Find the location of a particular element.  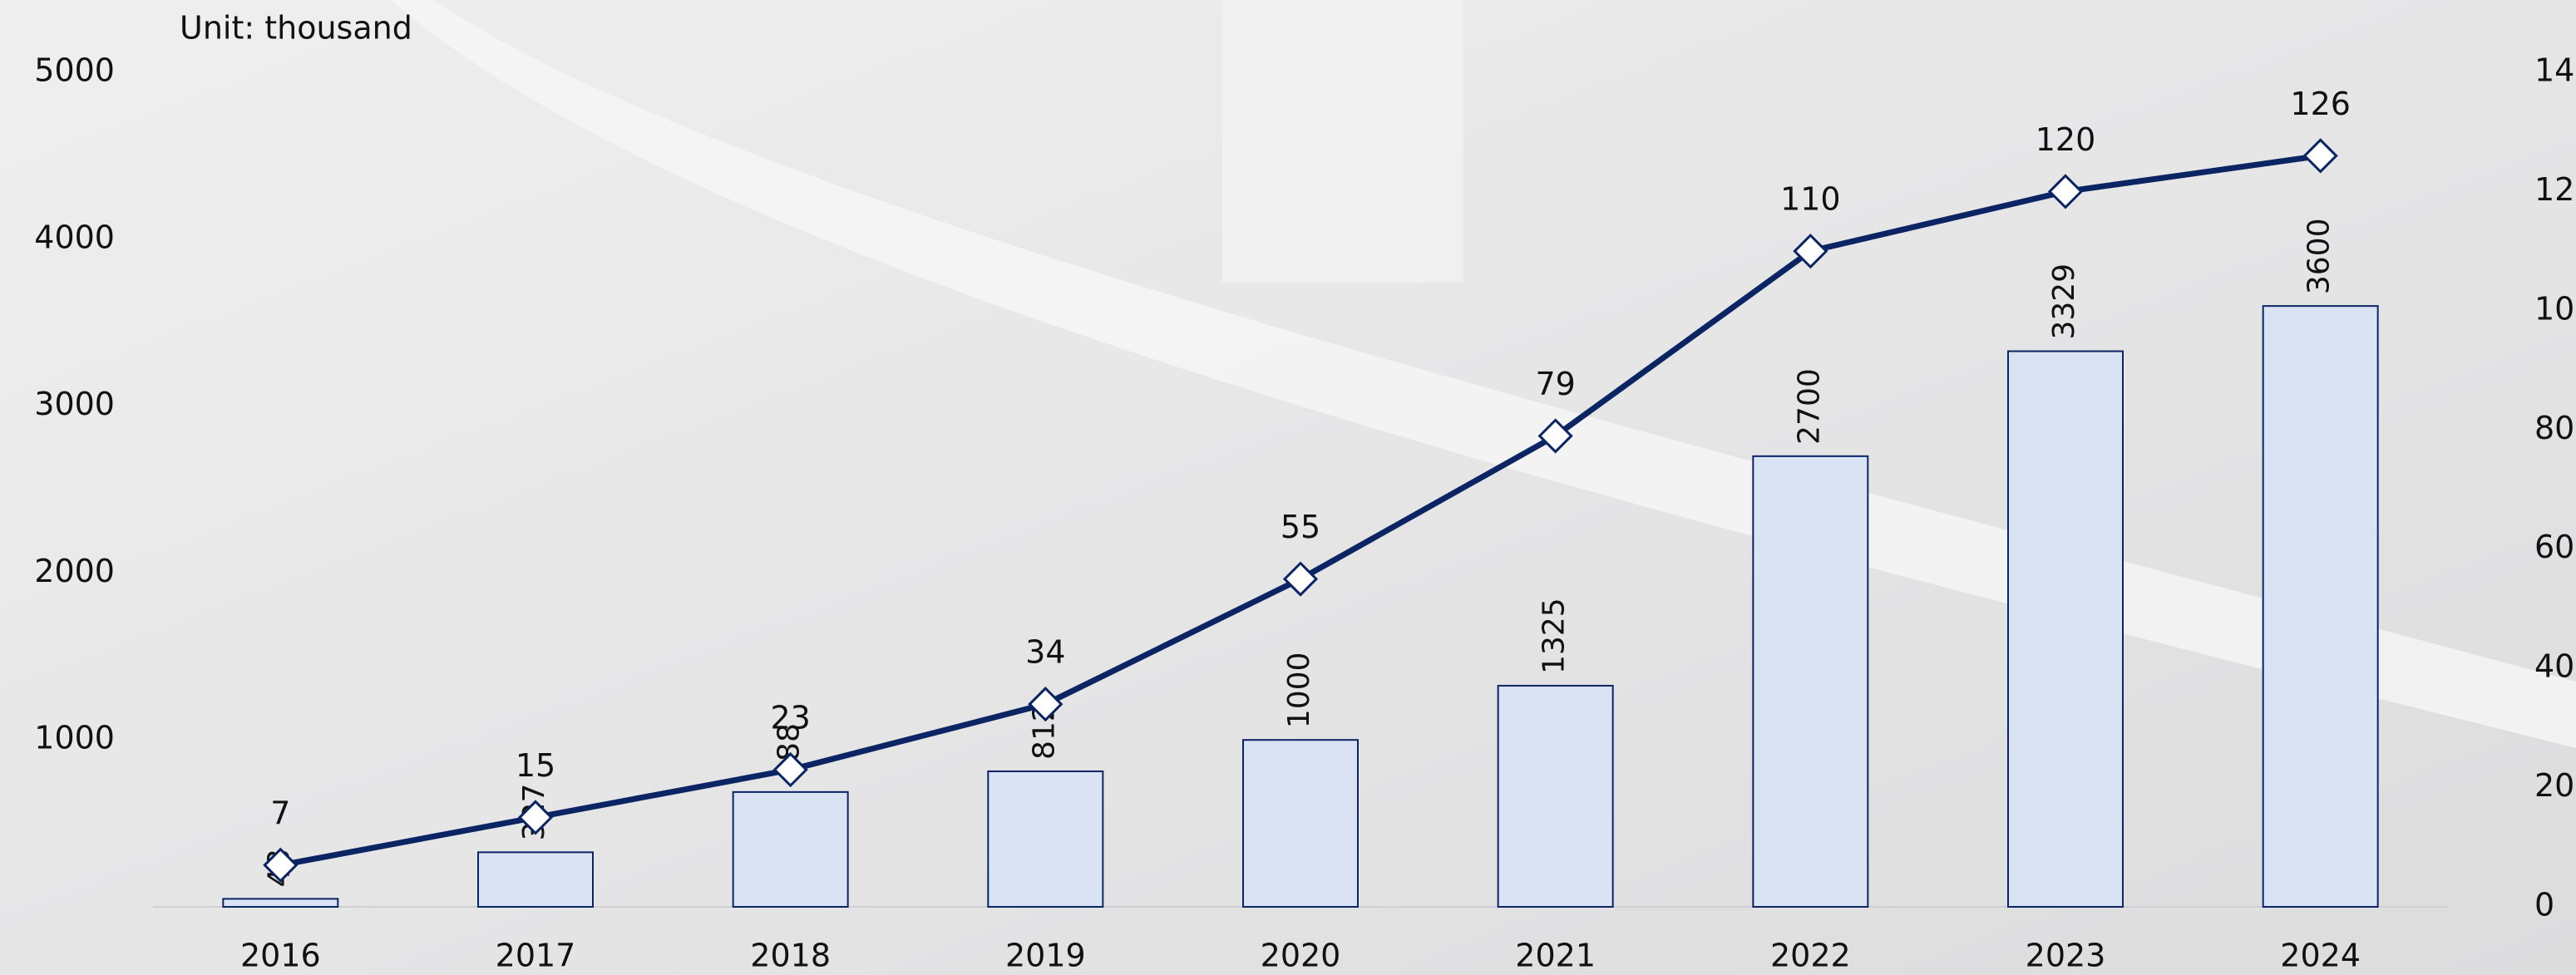

y-tick-label: 3000 is located at coordinates (74, 404).